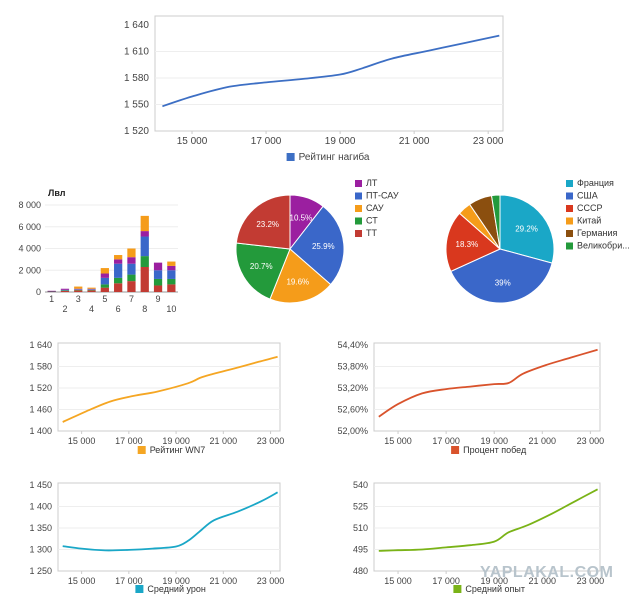 This screenshot has height=600, width=640. What do you see at coordinates (352, 388) in the screenshot?
I see `y-tick-label: 53,20%` at bounding box center [352, 388].